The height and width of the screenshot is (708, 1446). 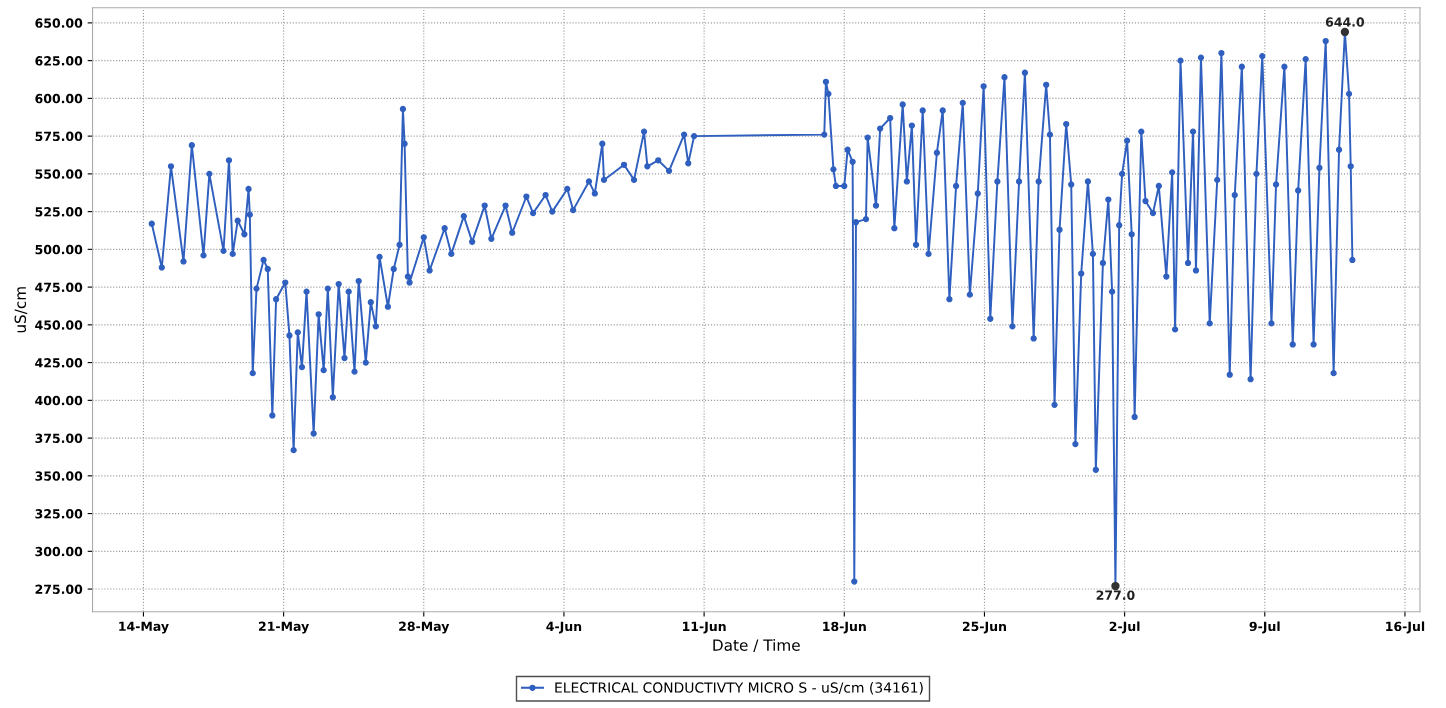 What do you see at coordinates (144, 627) in the screenshot?
I see `x-tick-label: 14-May` at bounding box center [144, 627].